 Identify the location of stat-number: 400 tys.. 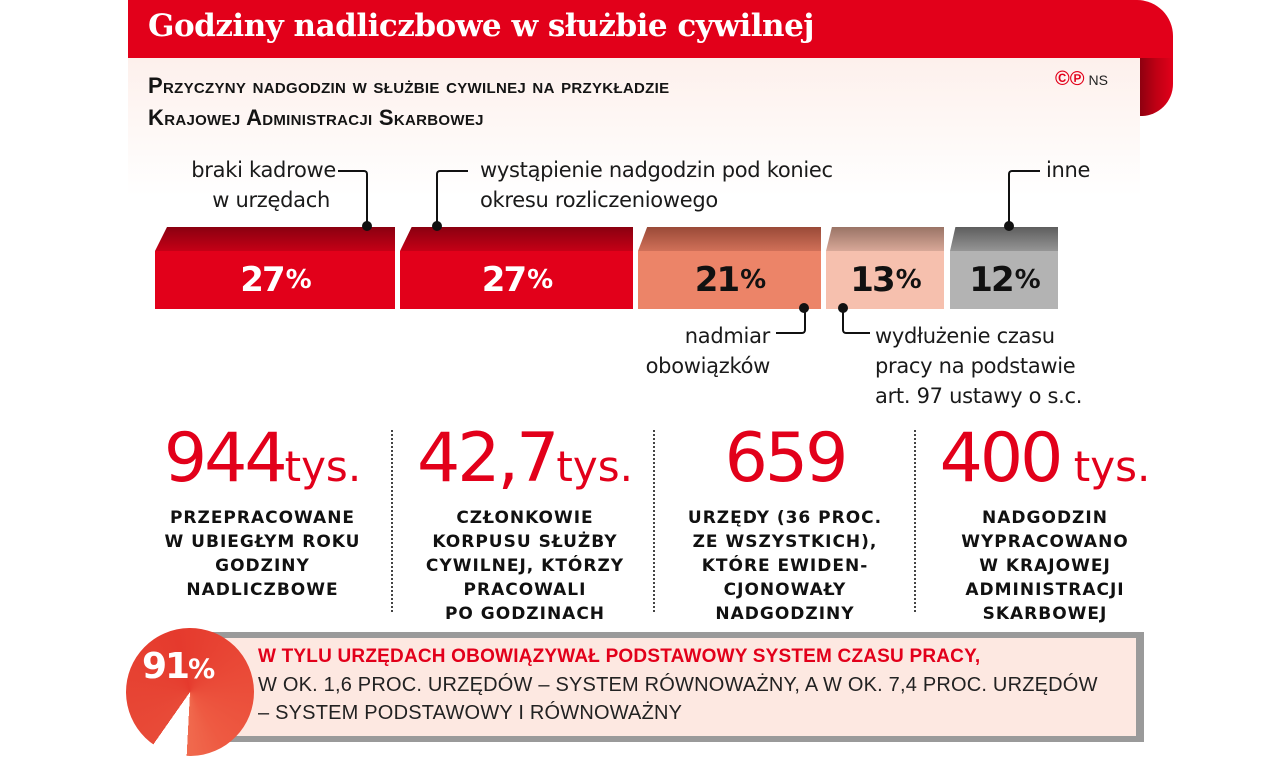
(1045, 458).